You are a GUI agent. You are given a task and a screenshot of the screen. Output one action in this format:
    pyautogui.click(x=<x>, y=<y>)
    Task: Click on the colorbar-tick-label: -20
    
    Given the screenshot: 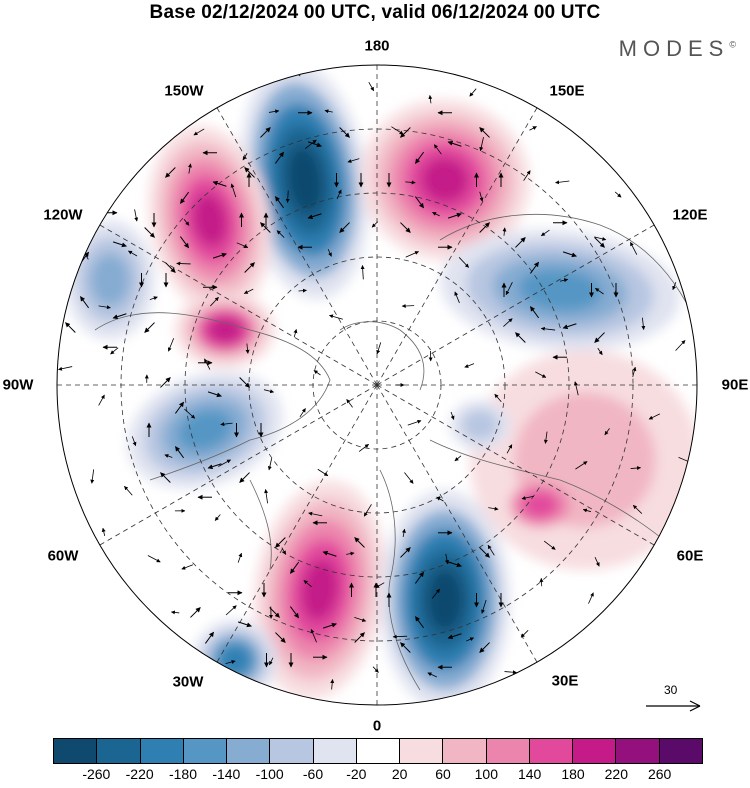 What is the action you would take?
    pyautogui.click(x=356, y=774)
    